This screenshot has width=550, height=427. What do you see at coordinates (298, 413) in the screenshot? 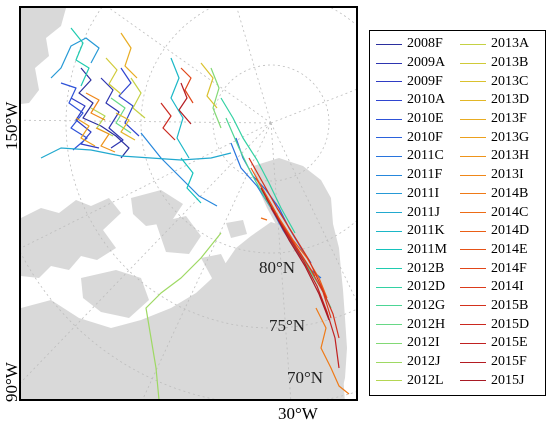
I see `longitude-label-30w: 30°W` at bounding box center [298, 413].